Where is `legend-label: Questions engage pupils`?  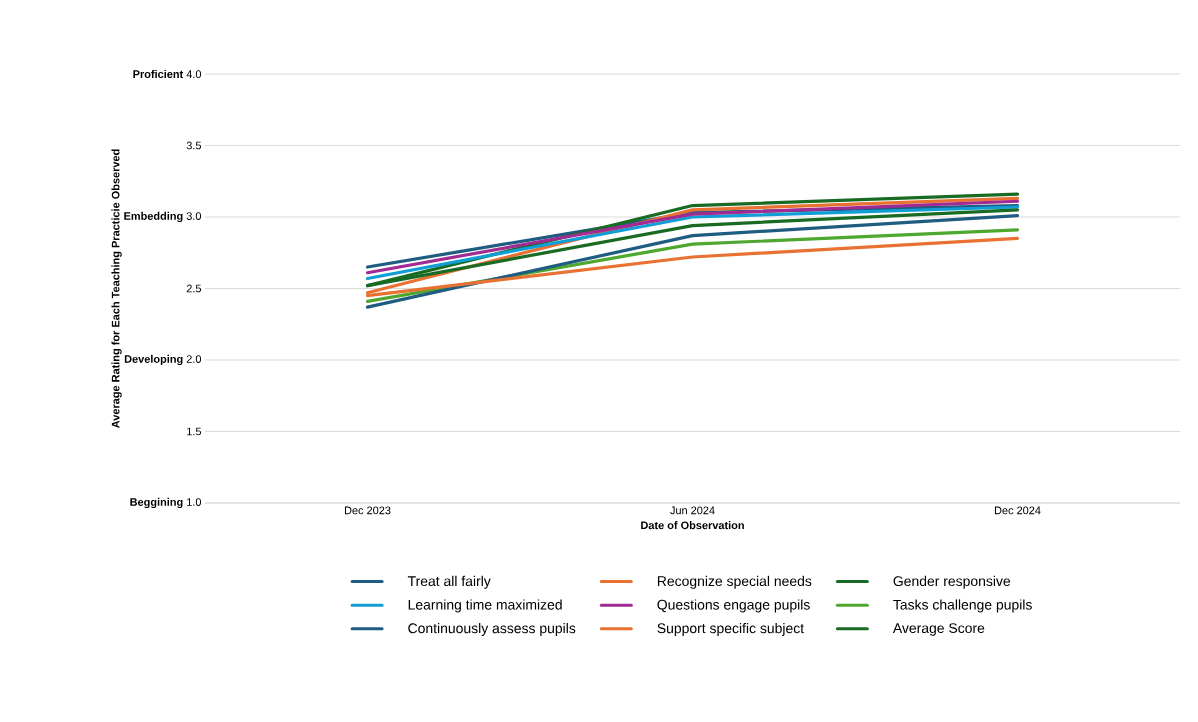 legend-label: Questions engage pupils is located at coordinates (733, 606).